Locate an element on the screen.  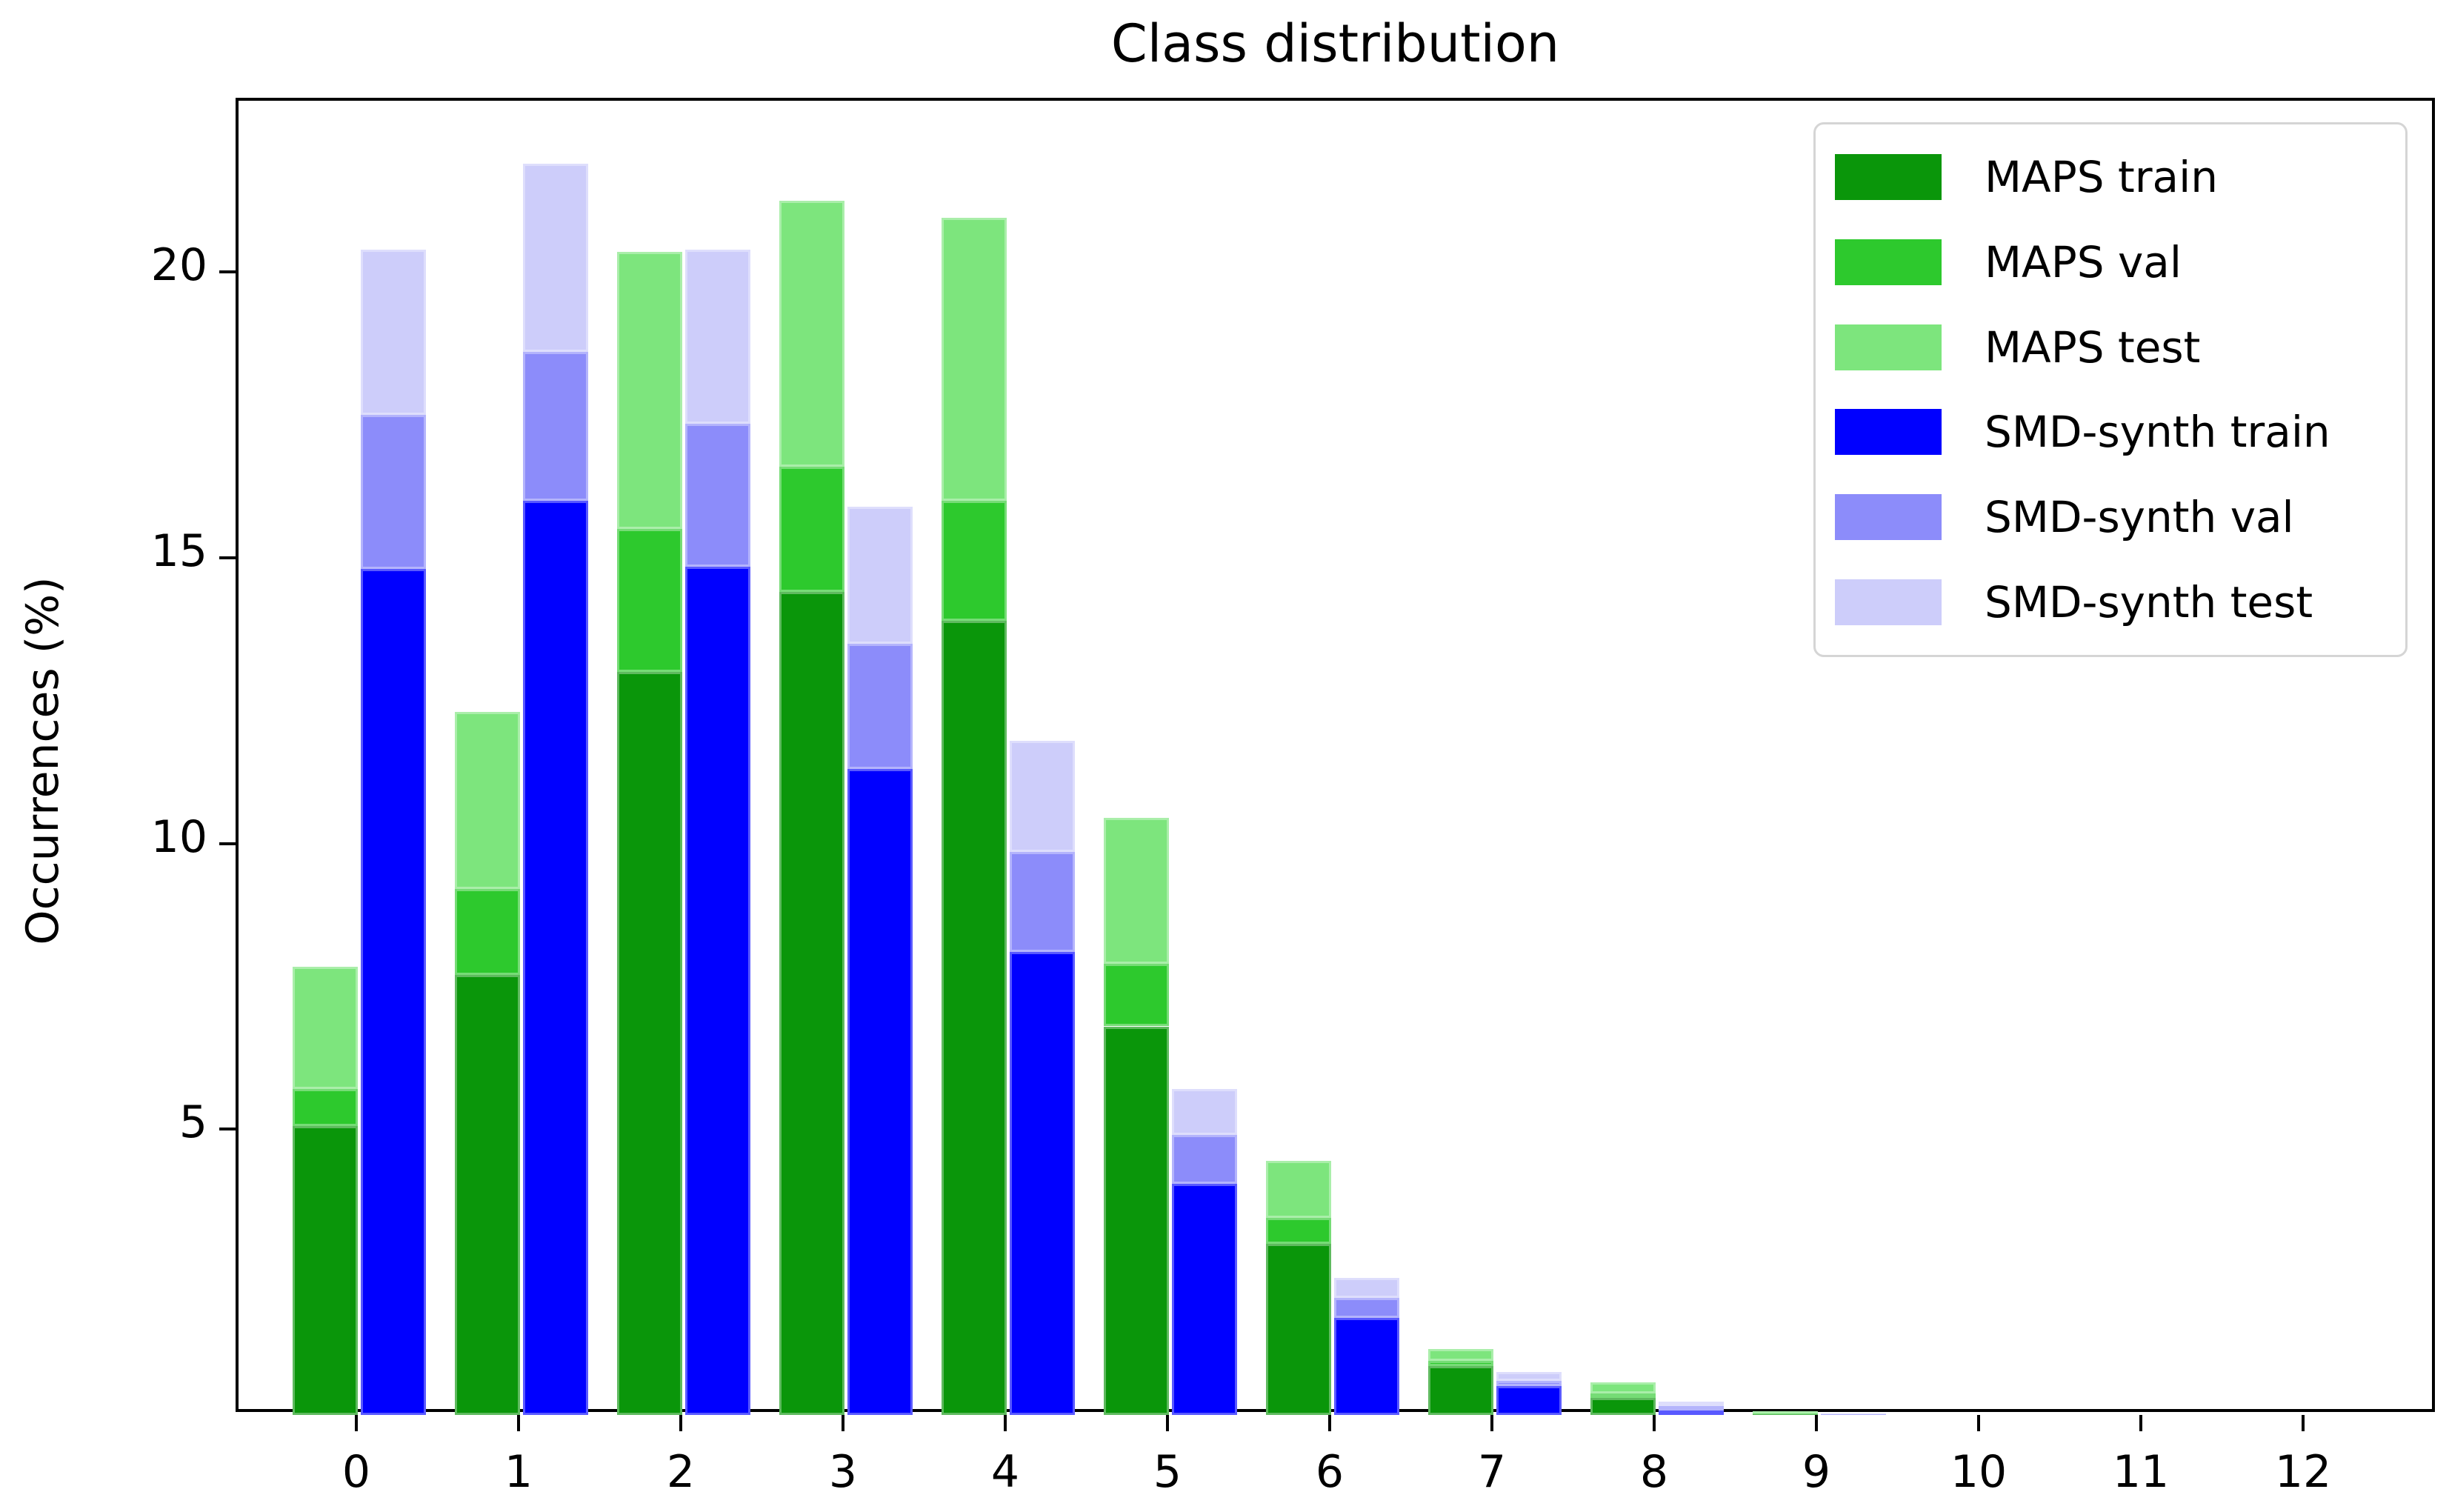
legend-item-smd-test: SMD-synth test is located at coordinates (2110, 602).